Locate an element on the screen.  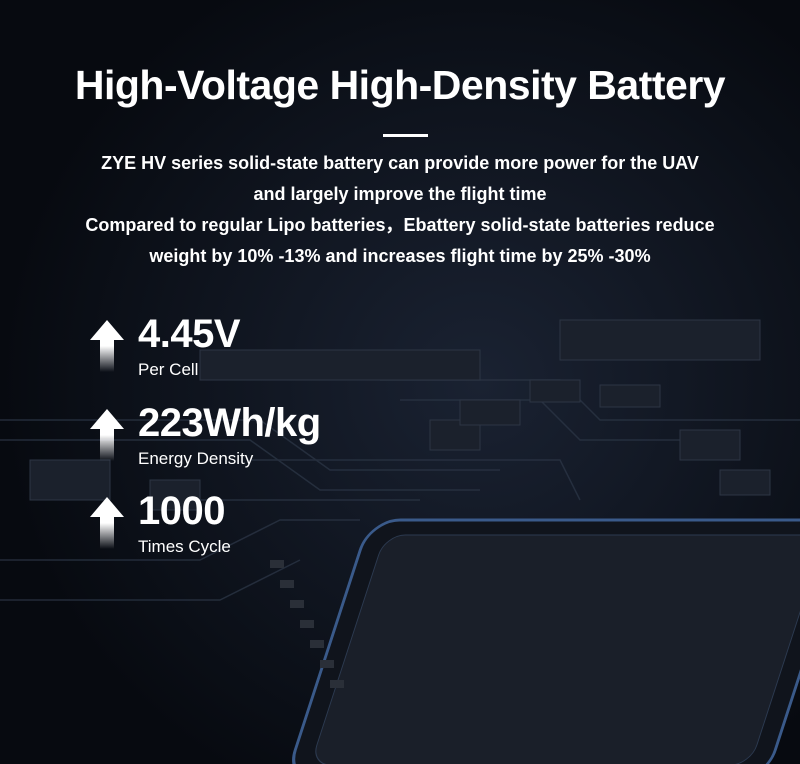
page-title: High-Voltage High-Density Battery is located at coordinates (400, 85).